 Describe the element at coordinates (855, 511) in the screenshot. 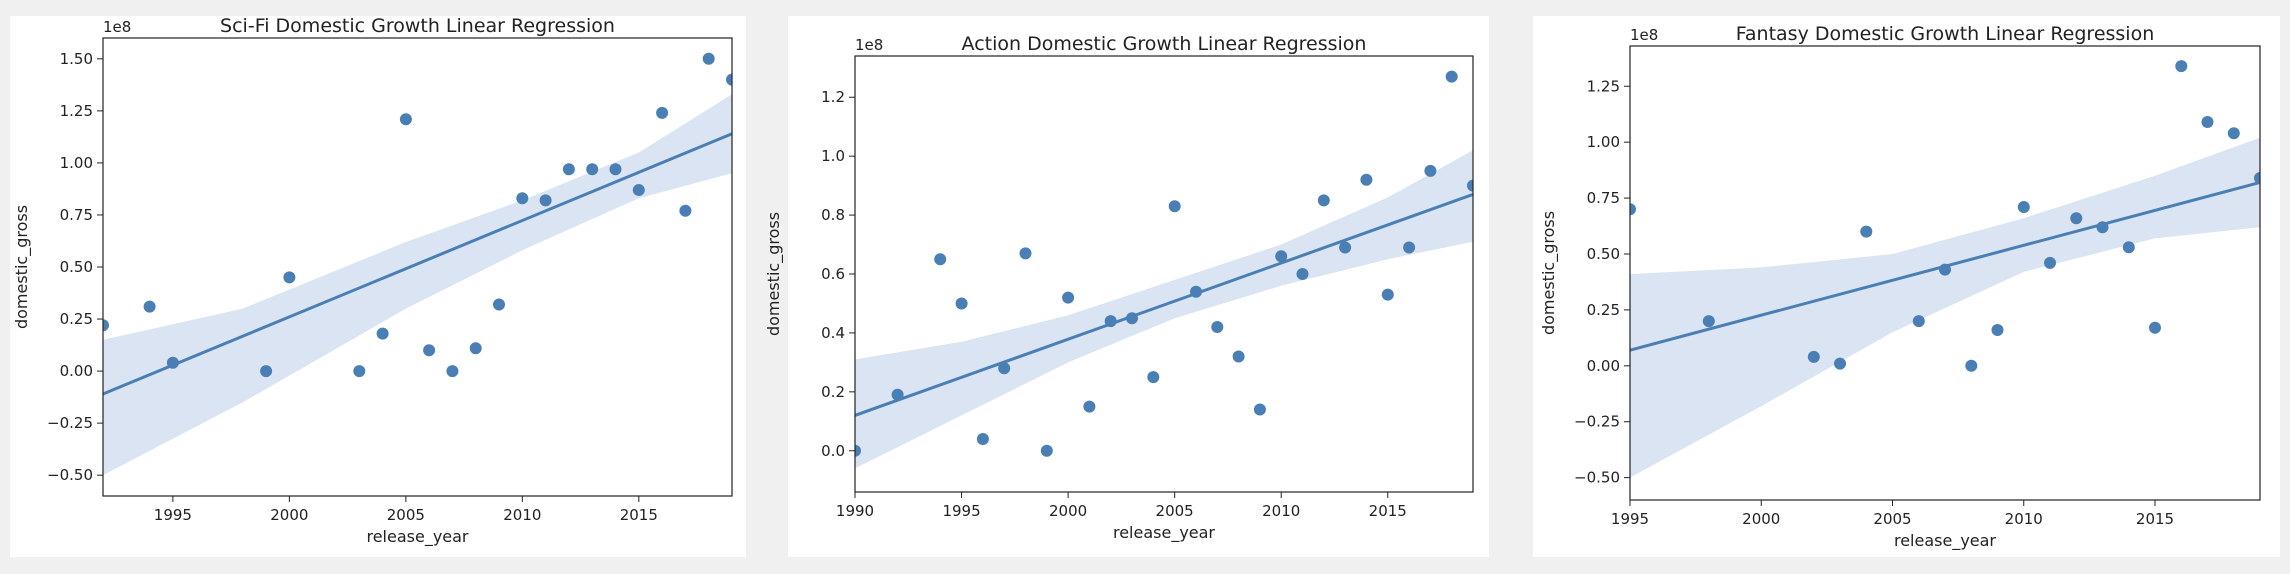

I see `action-x-tick-label: 1990` at that location.